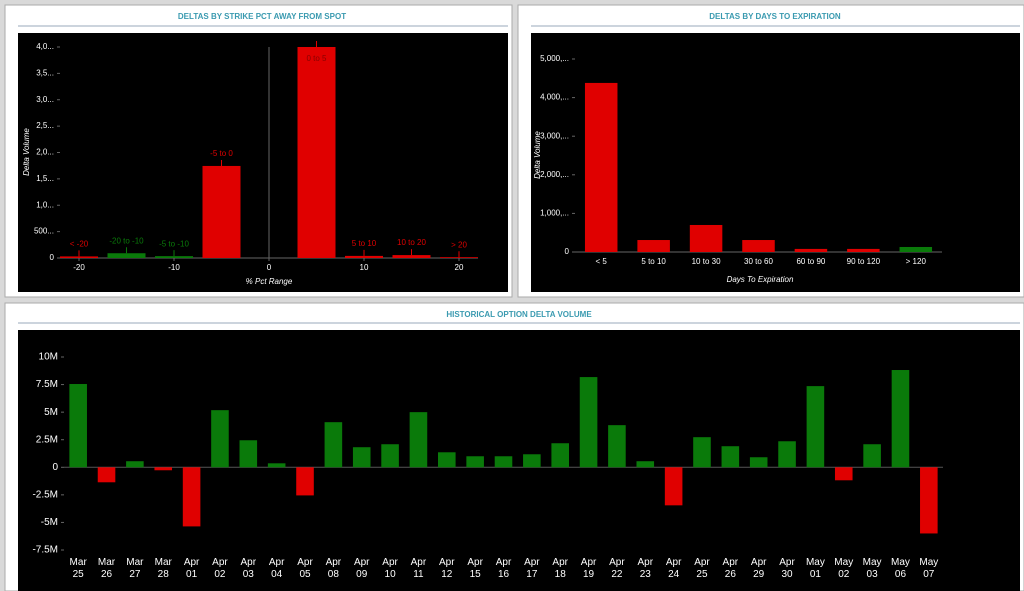 Image resolution: width=1024 pixels, height=591 pixels. What do you see at coordinates (47, 439) in the screenshot?
I see `y-tick-label: 2.5M` at bounding box center [47, 439].